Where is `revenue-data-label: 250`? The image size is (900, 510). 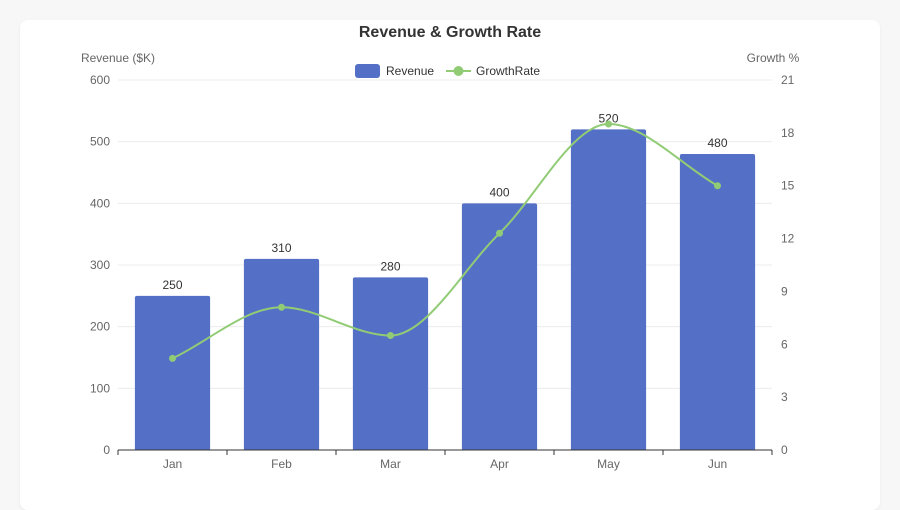
revenue-data-label: 250 is located at coordinates (172, 285).